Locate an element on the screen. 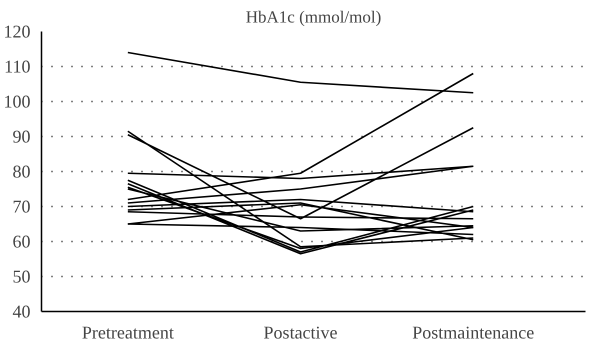  x-tick-label: Postmaintenance is located at coordinates (473, 332).